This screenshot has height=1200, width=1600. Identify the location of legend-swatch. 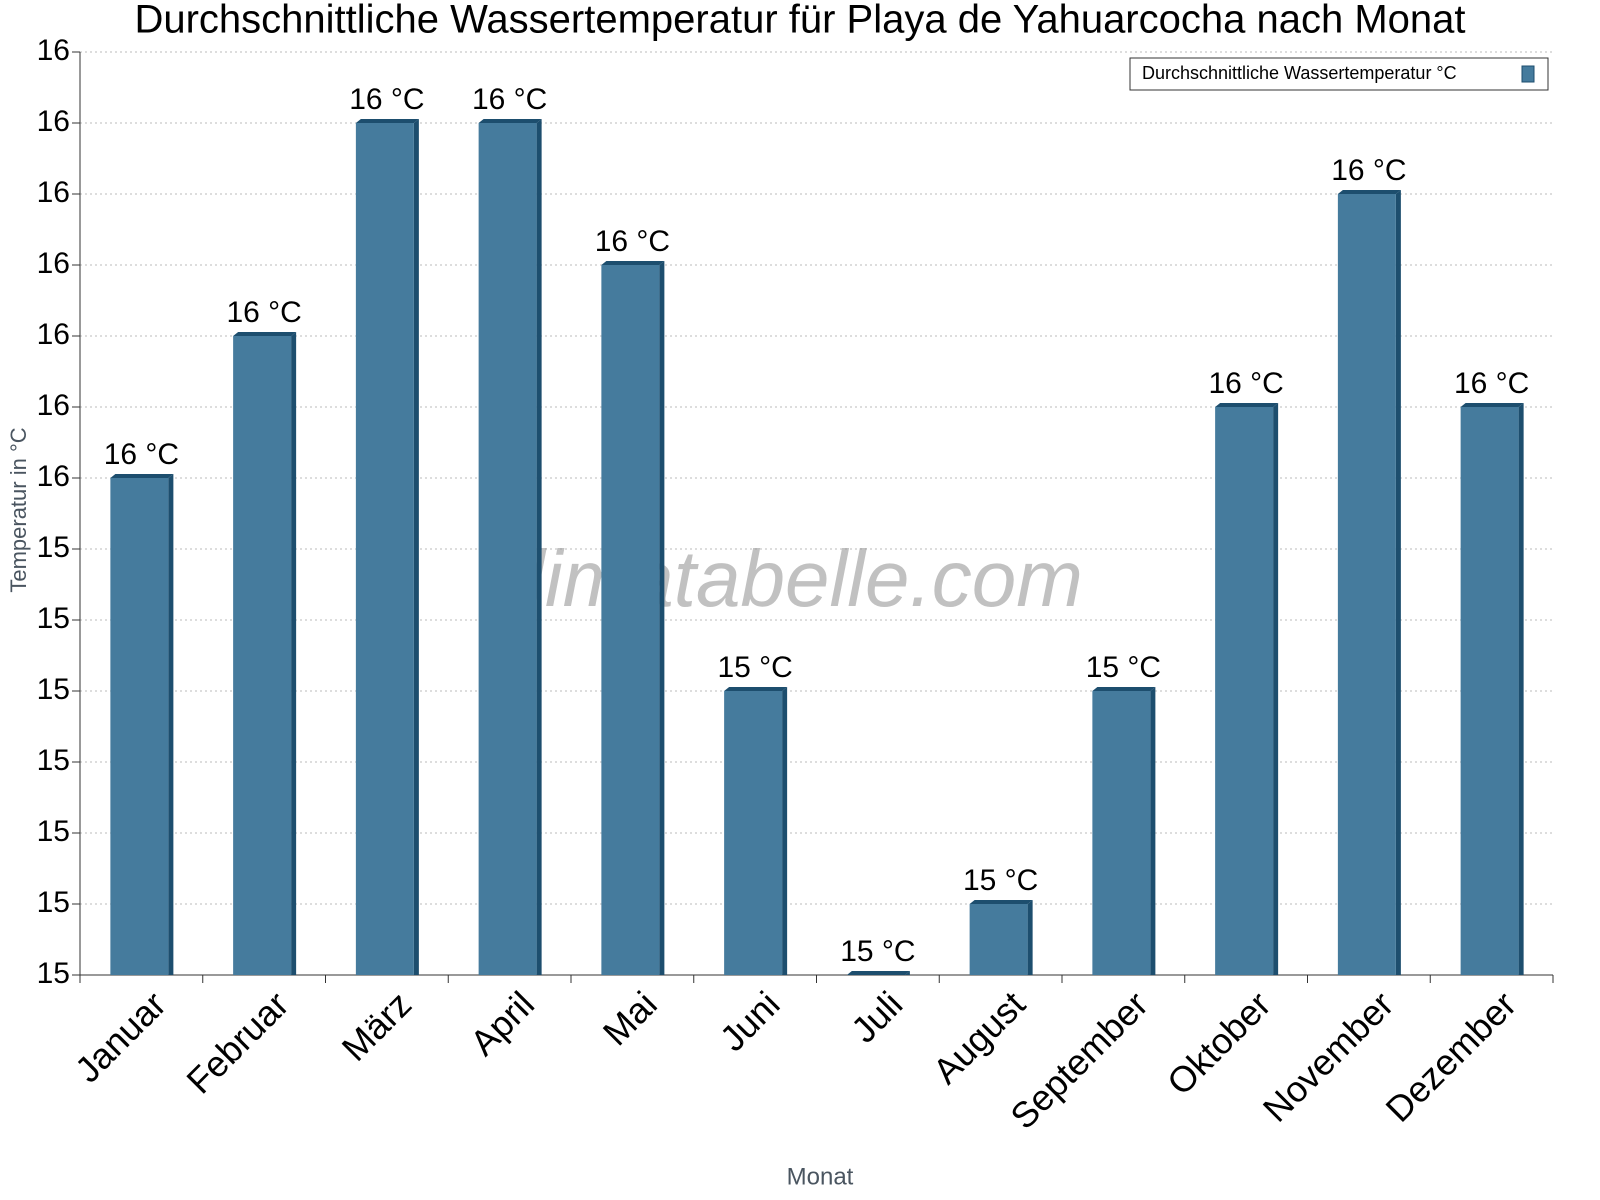
(1528, 74).